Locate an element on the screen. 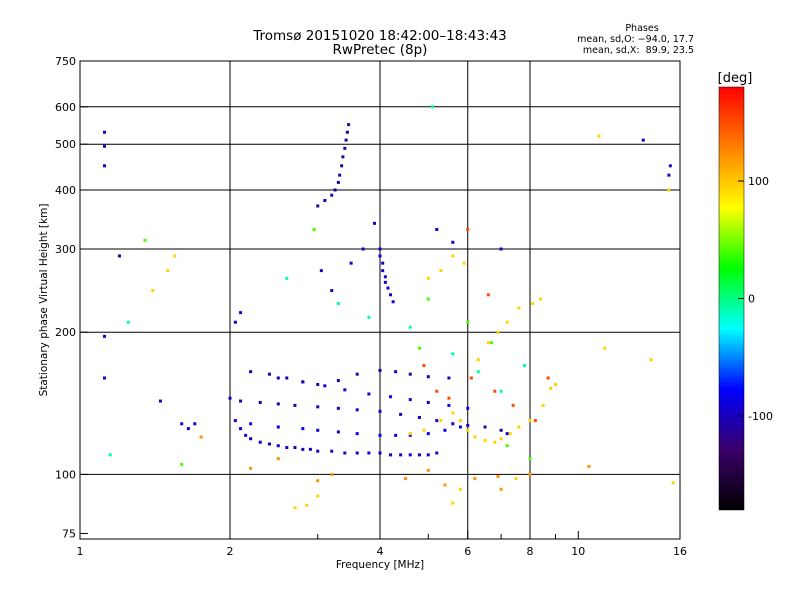 The image size is (800, 600). x-tick-label: 8 is located at coordinates (530, 551).